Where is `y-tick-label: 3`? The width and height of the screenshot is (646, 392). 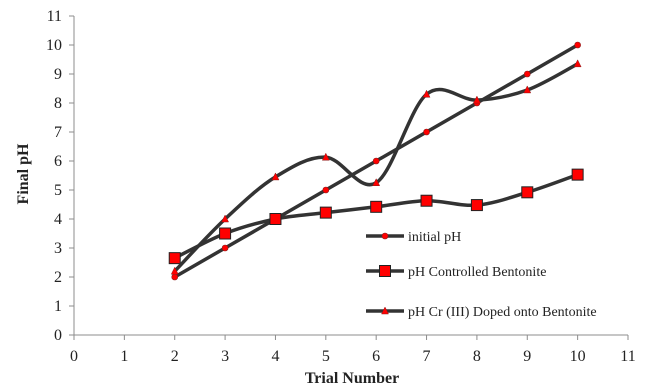 y-tick-label: 3 is located at coordinates (58, 248).